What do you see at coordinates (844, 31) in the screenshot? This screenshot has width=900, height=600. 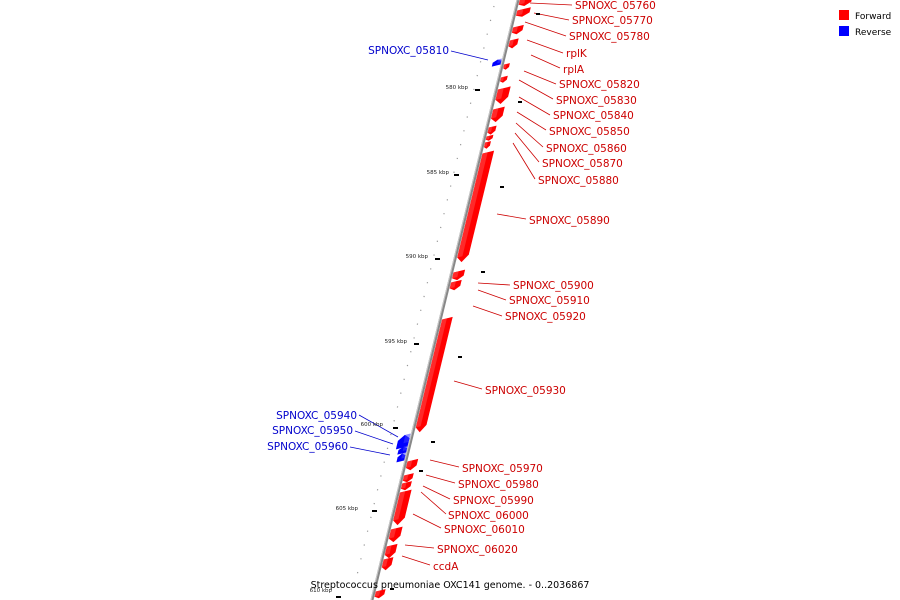 I see `legend-swatch-reverse` at bounding box center [844, 31].